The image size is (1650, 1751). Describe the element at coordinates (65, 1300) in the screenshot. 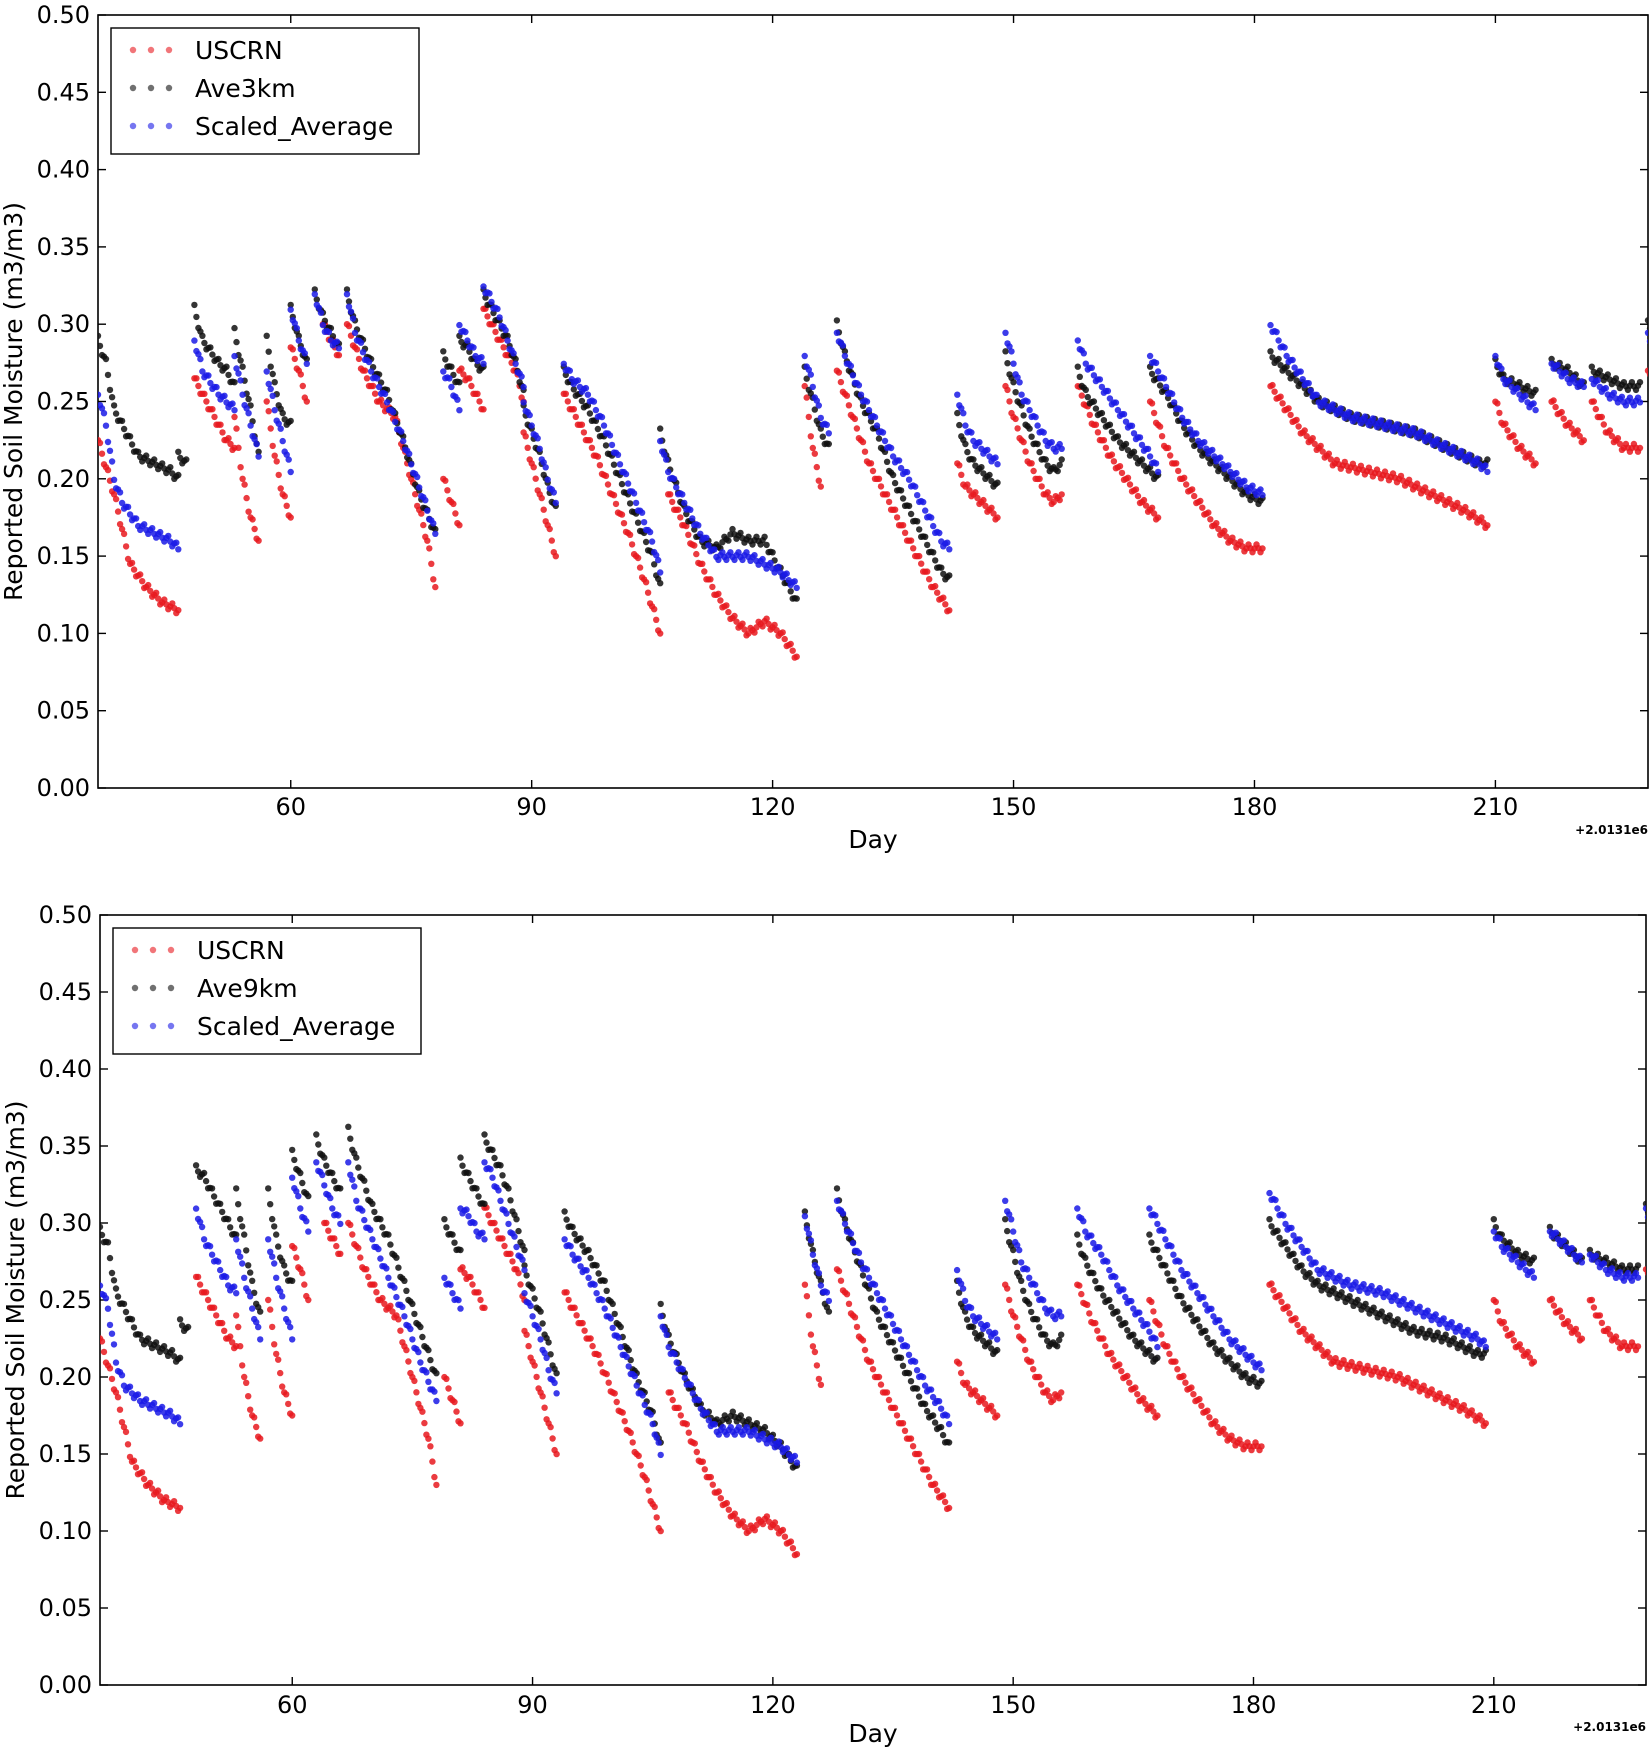

I see `y-tick-label: 0.25` at that location.